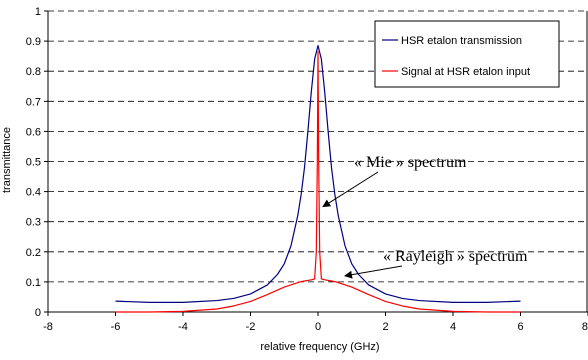 The height and width of the screenshot is (360, 588). What do you see at coordinates (33, 72) in the screenshot?
I see `y-tick-label: 0.8` at bounding box center [33, 72].